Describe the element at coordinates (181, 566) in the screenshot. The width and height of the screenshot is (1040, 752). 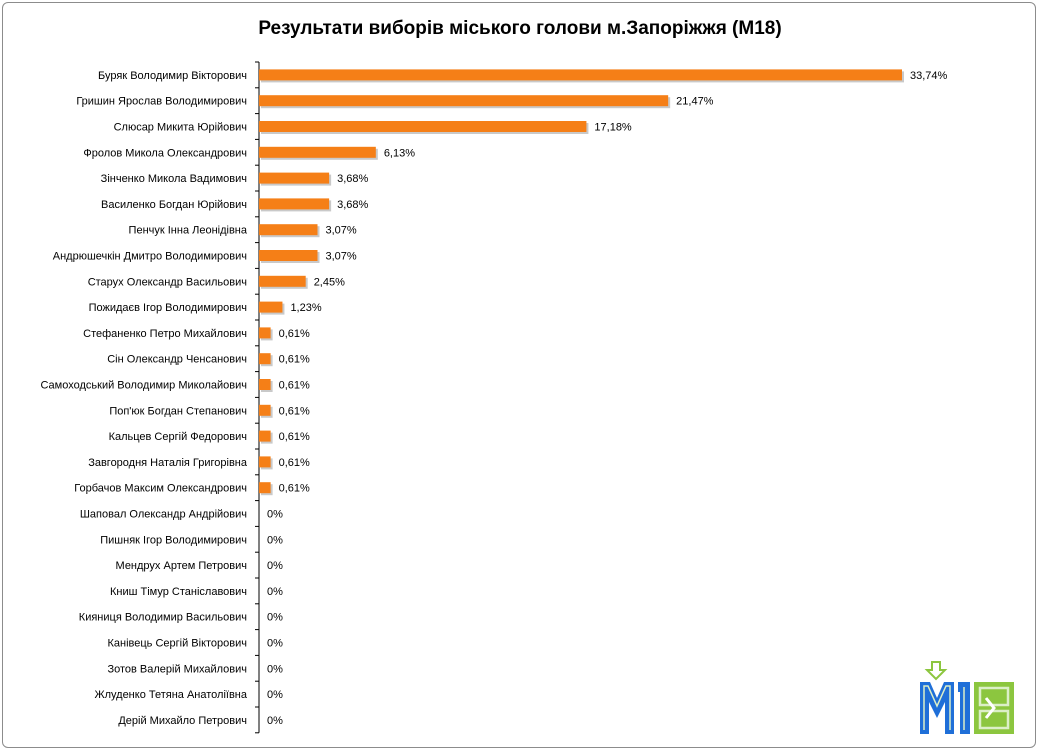
I see `category-label: Мендрух Артем Петрович` at that location.